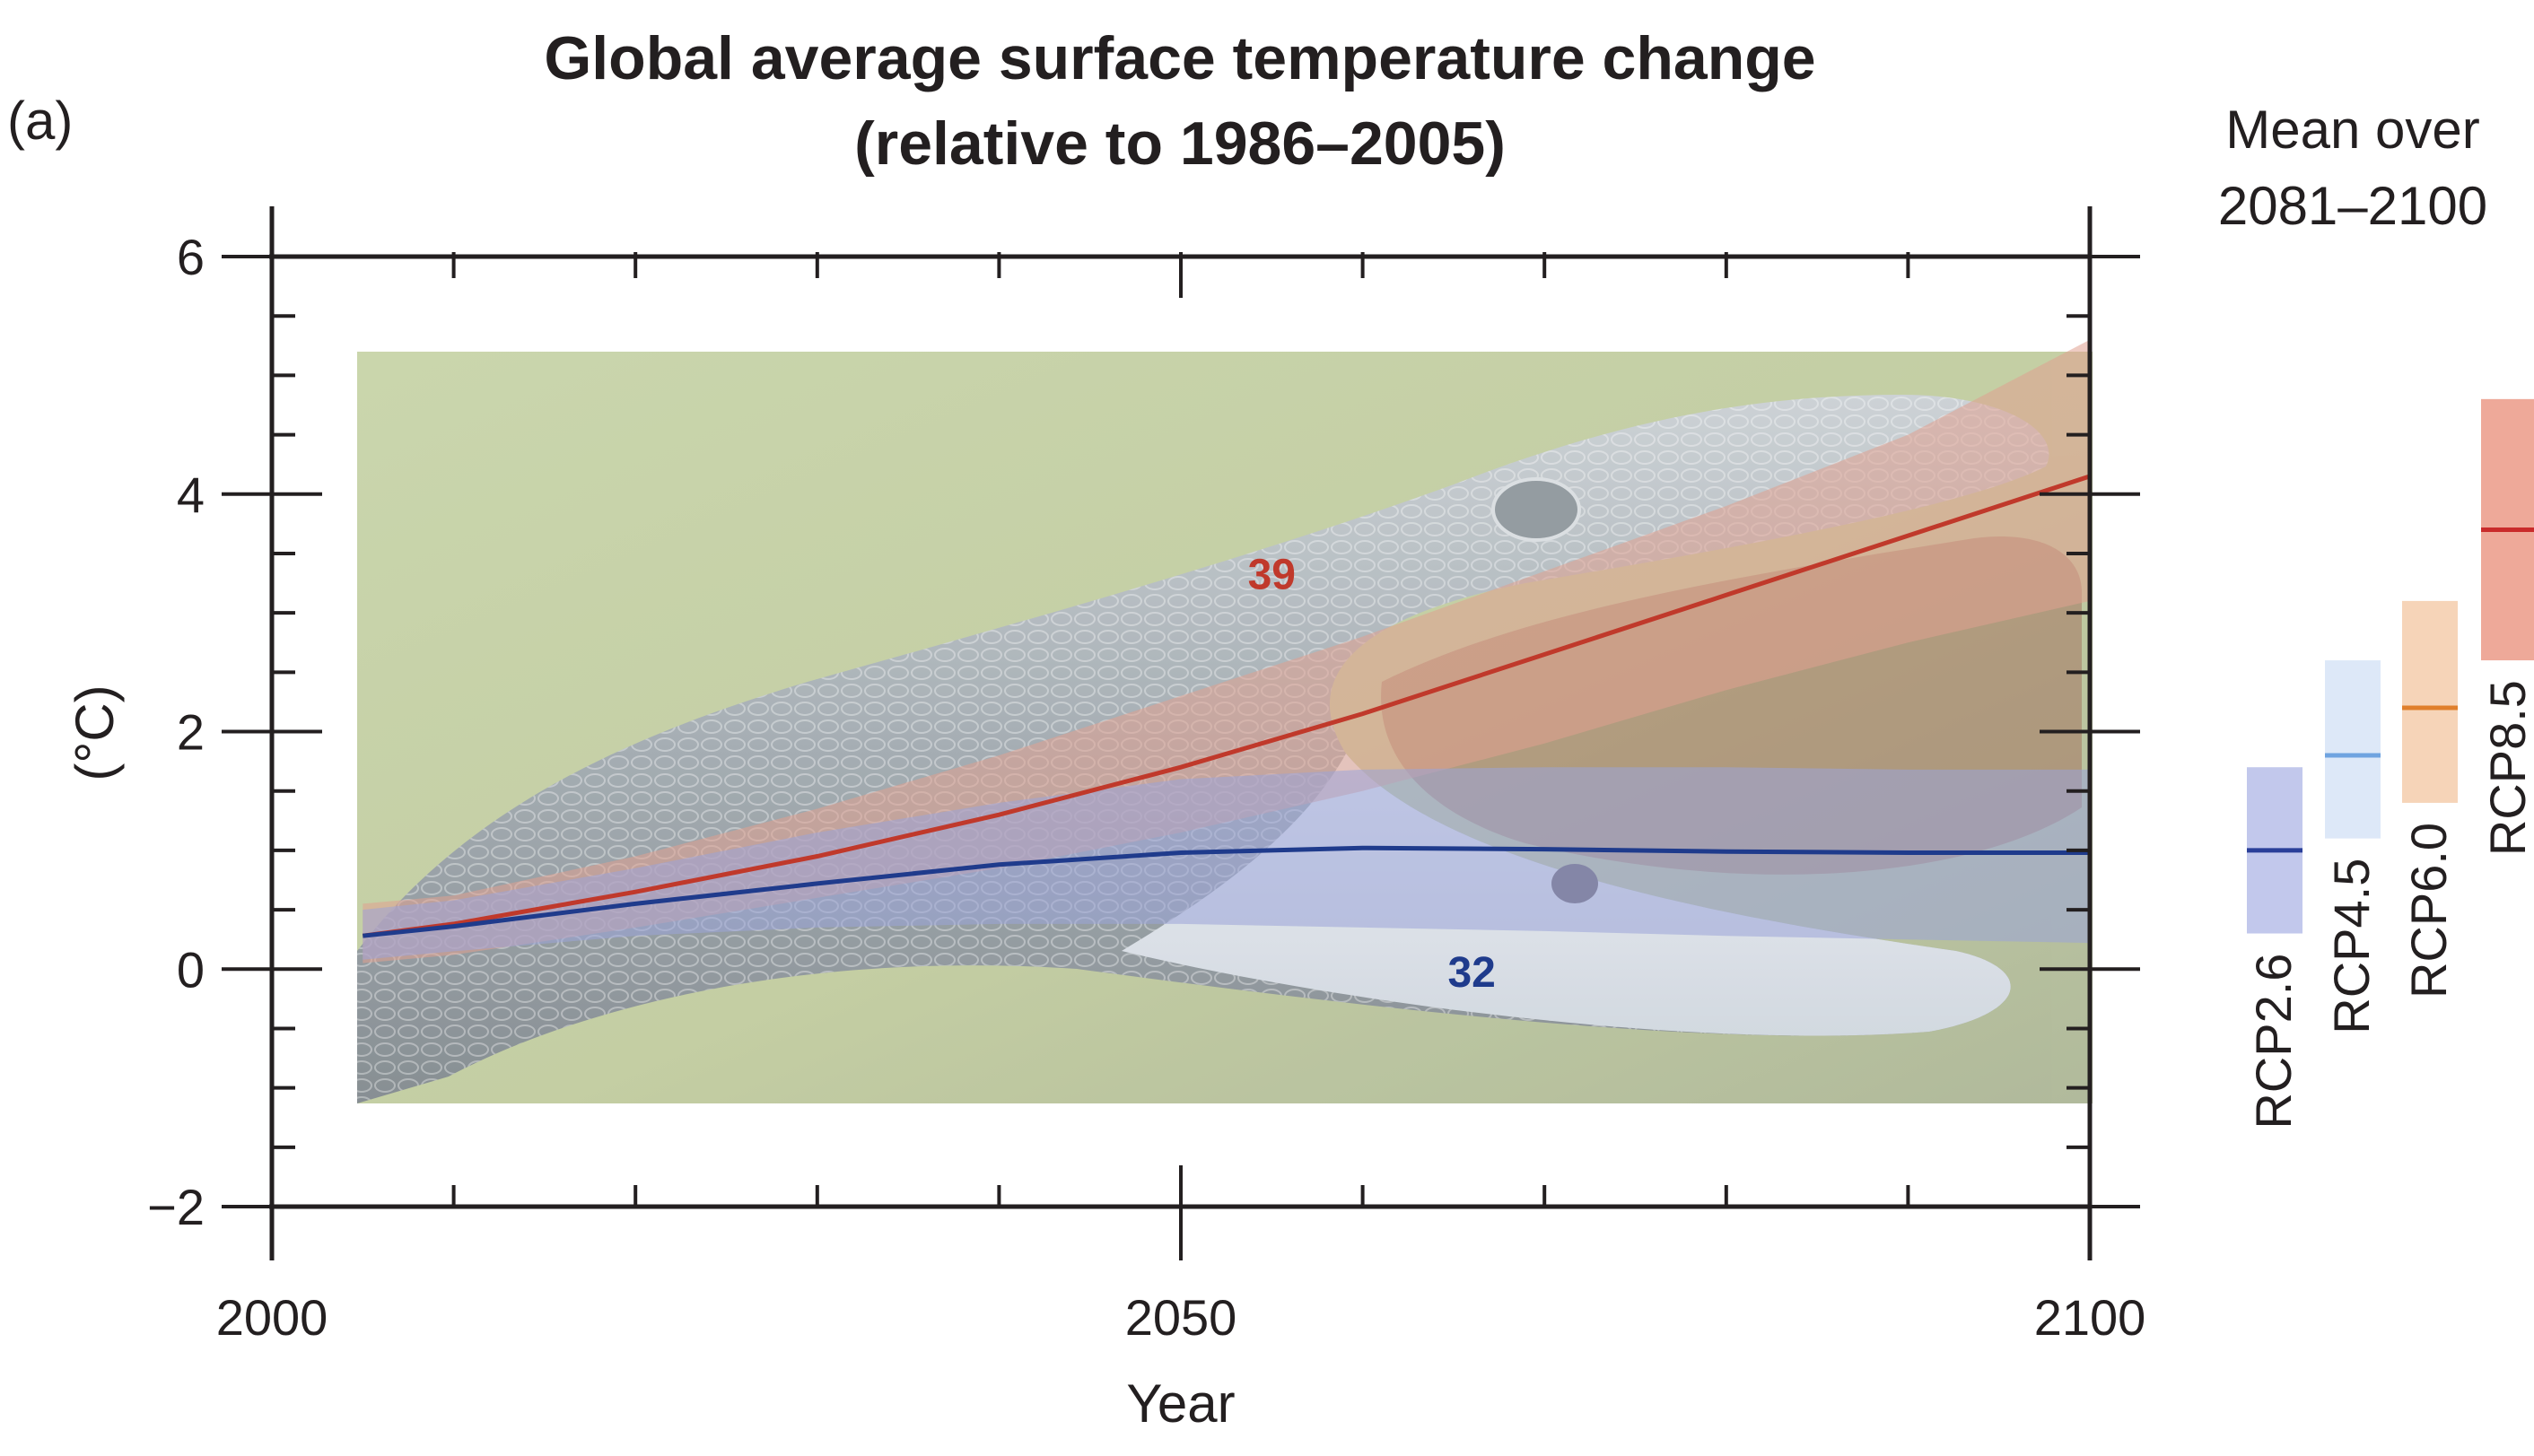 The image size is (2534, 1456). What do you see at coordinates (1181, 1317) in the screenshot?
I see `x-tick-label-2050: 2050` at bounding box center [1181, 1317].